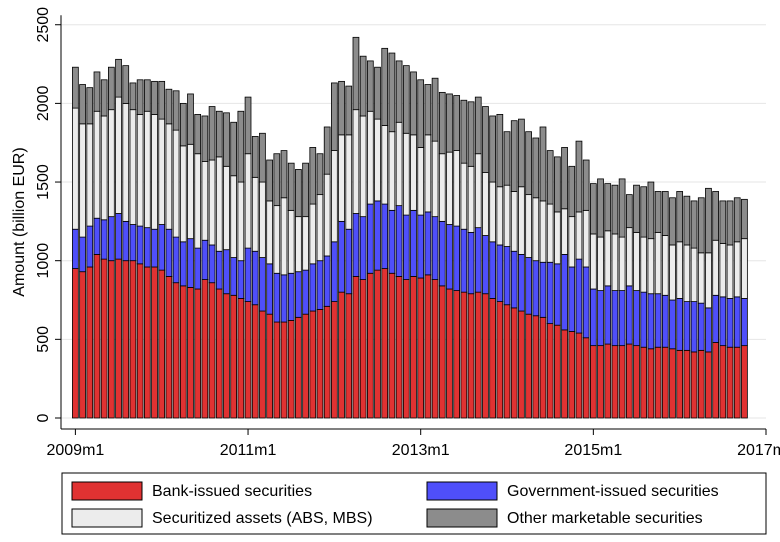 Image resolution: width=780 pixels, height=542 pixels. I want to click on x-tick-label: 2015m1, so click(593, 450).